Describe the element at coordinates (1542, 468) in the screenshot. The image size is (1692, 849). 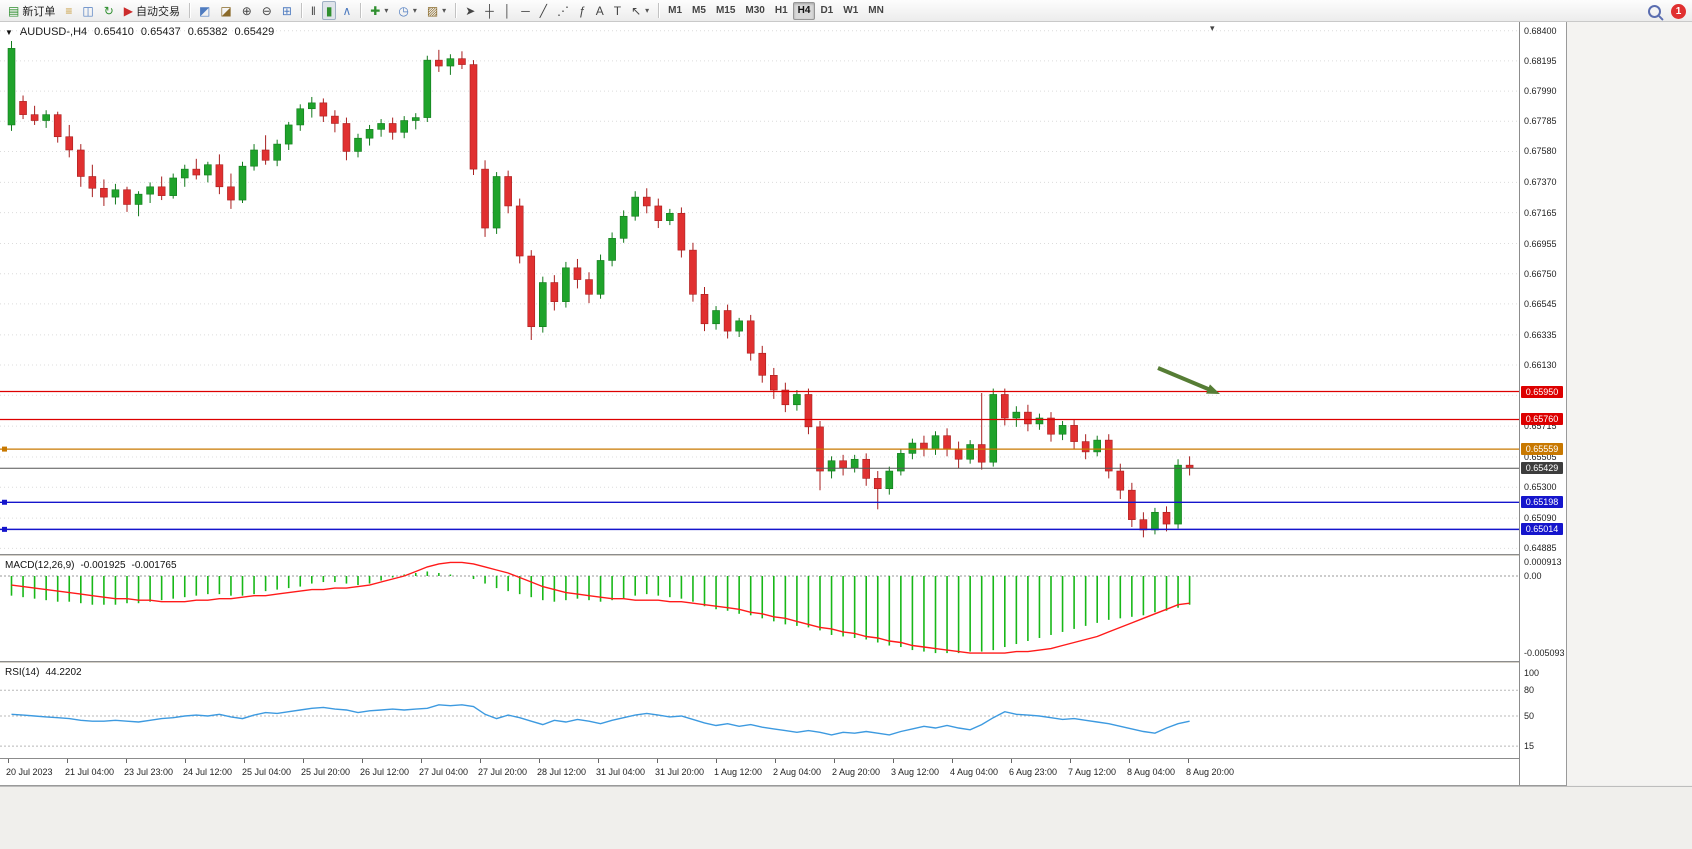
I see `price-level-badge: 0.65429` at that location.